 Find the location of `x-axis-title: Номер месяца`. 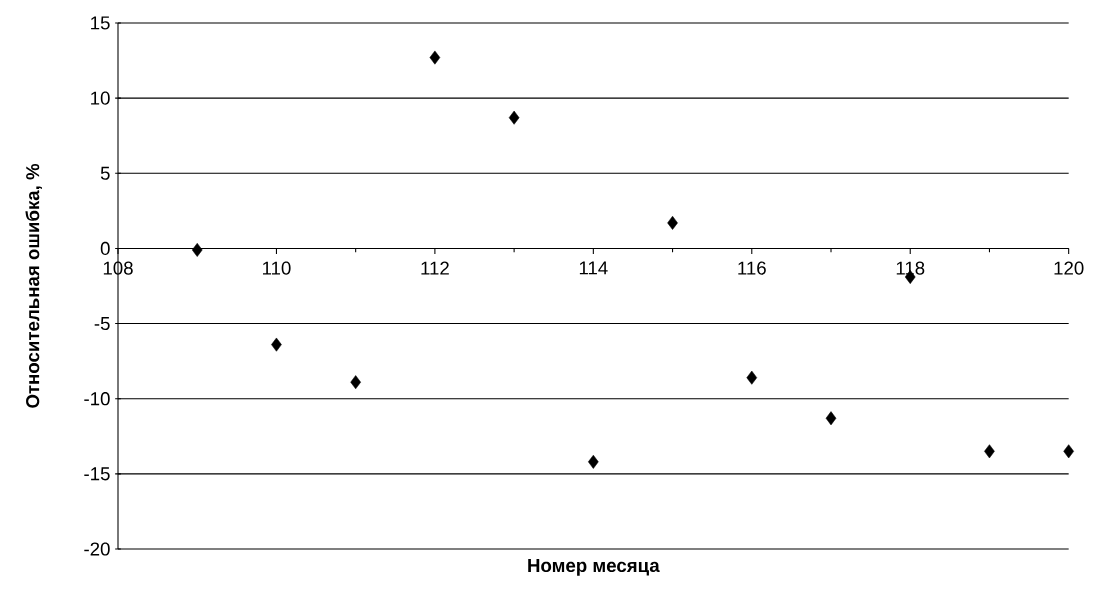

x-axis-title: Номер месяца is located at coordinates (594, 567).